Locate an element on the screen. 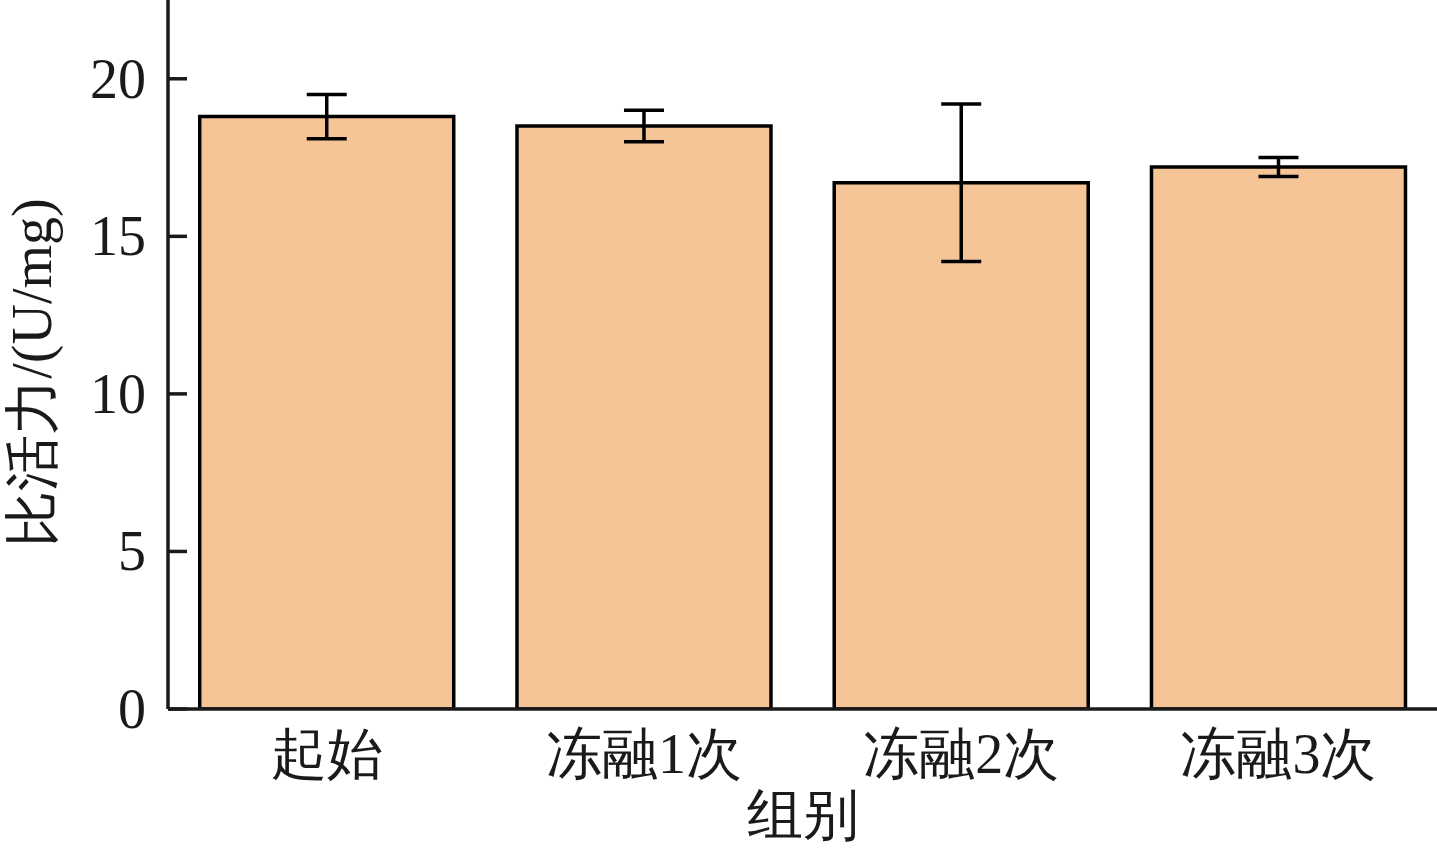 Image resolution: width=1437 pixels, height=851 pixels. y-tick-label: 20 is located at coordinates (118, 78).